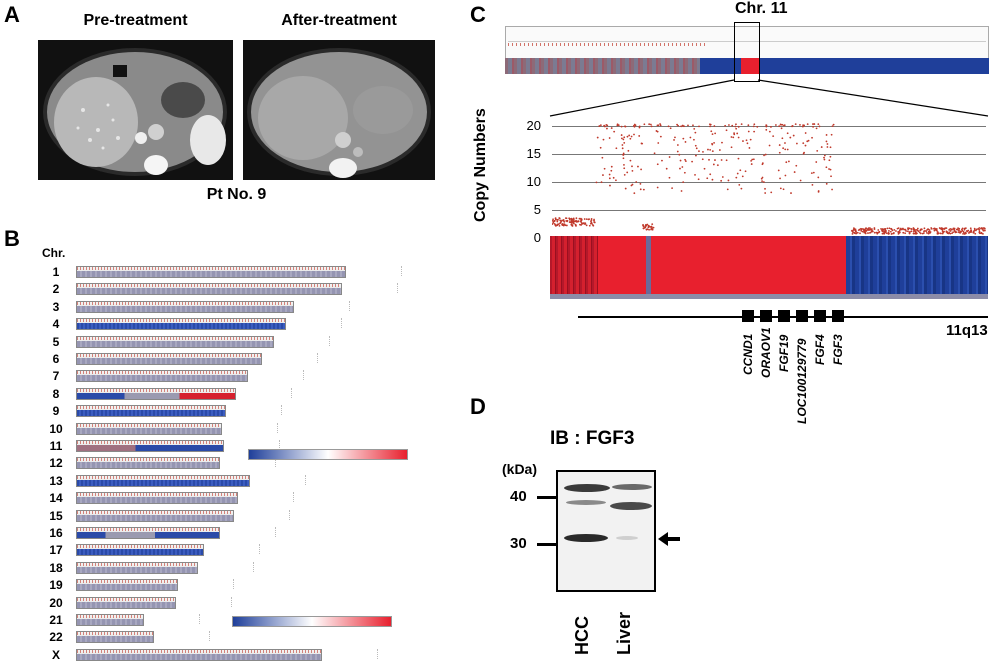 The image size is (1000, 662). Describe the element at coordinates (606, 531) in the screenshot. I see `western-blot-membrane` at that location.